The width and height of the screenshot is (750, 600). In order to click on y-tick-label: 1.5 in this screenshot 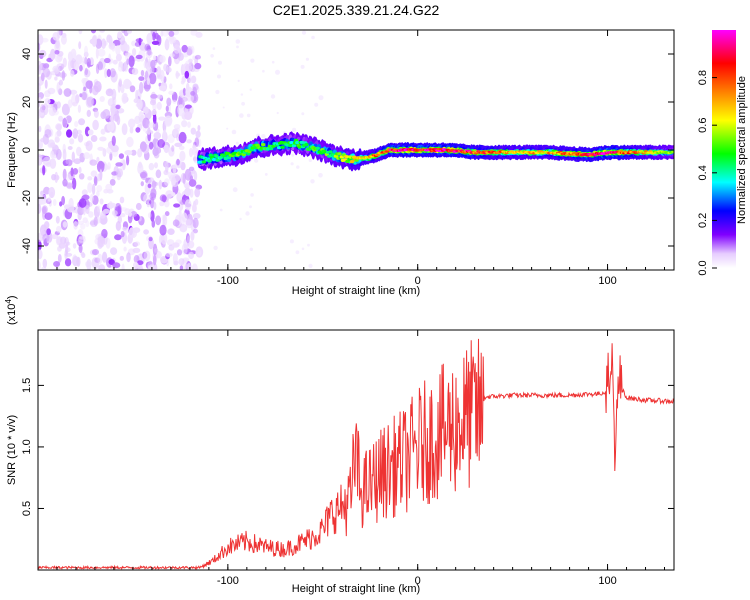, I will do `click(27, 385)`.